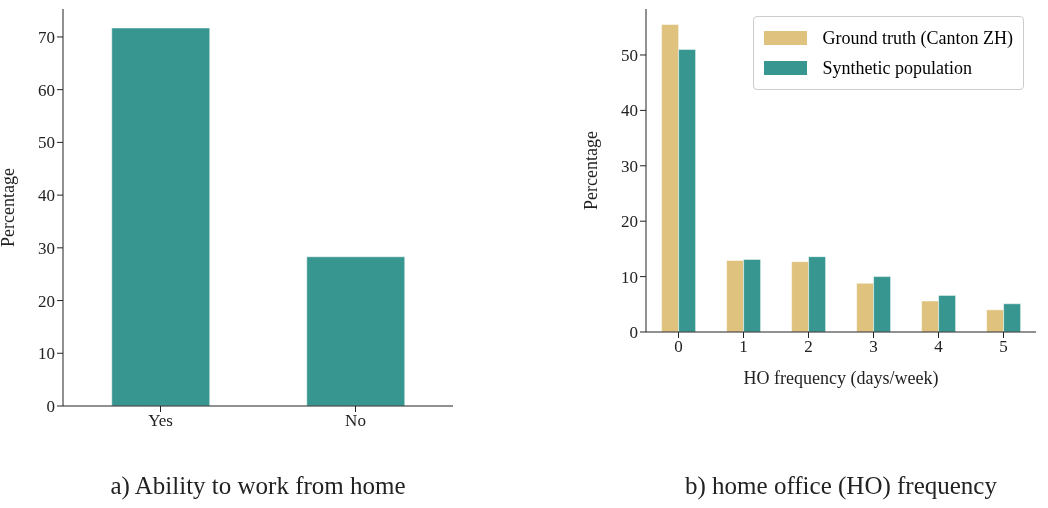  What do you see at coordinates (46, 37) in the screenshot?
I see `y-tick-label: 70` at bounding box center [46, 37].